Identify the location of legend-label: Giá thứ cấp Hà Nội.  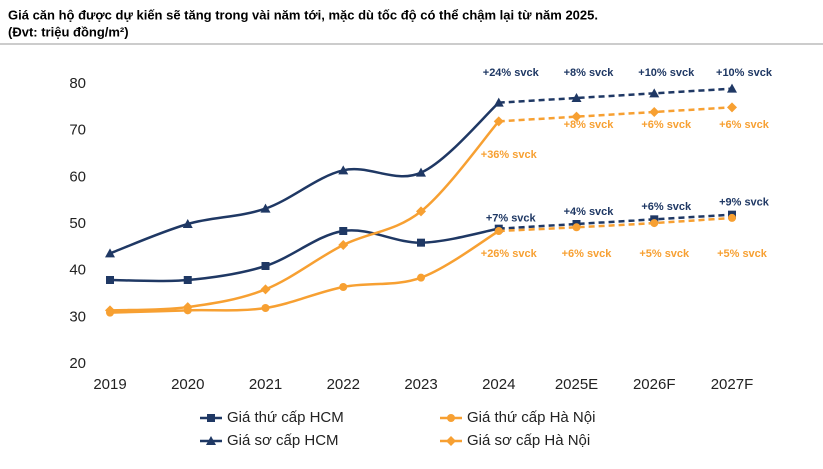
(531, 417).